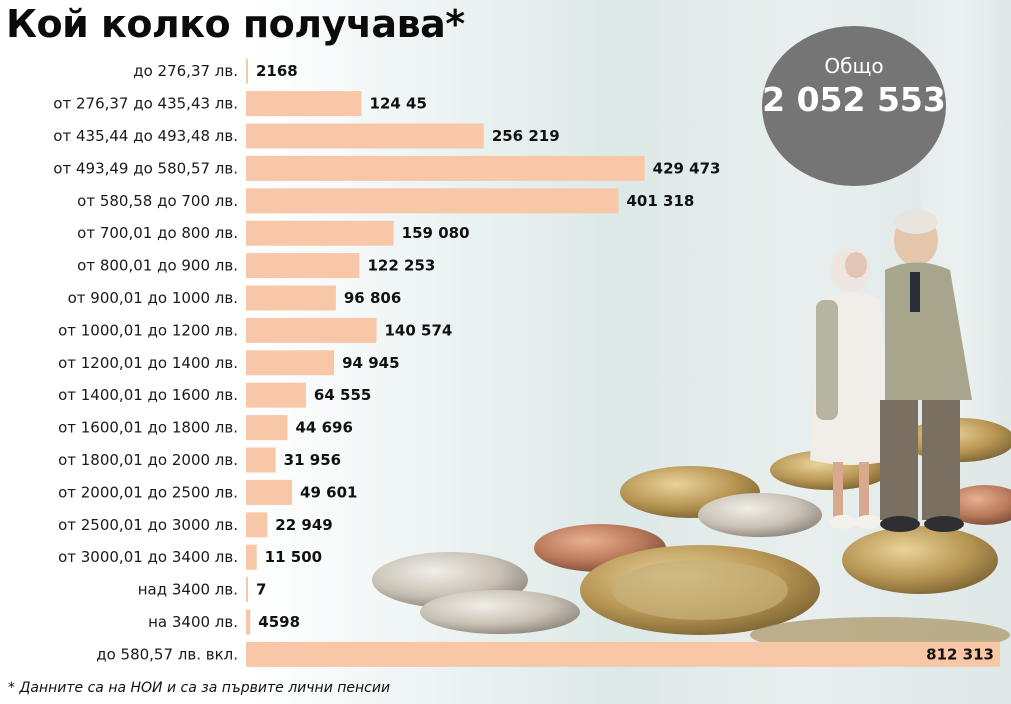 This screenshot has width=1011, height=704. I want to click on value-label: 64 555, so click(342, 395).